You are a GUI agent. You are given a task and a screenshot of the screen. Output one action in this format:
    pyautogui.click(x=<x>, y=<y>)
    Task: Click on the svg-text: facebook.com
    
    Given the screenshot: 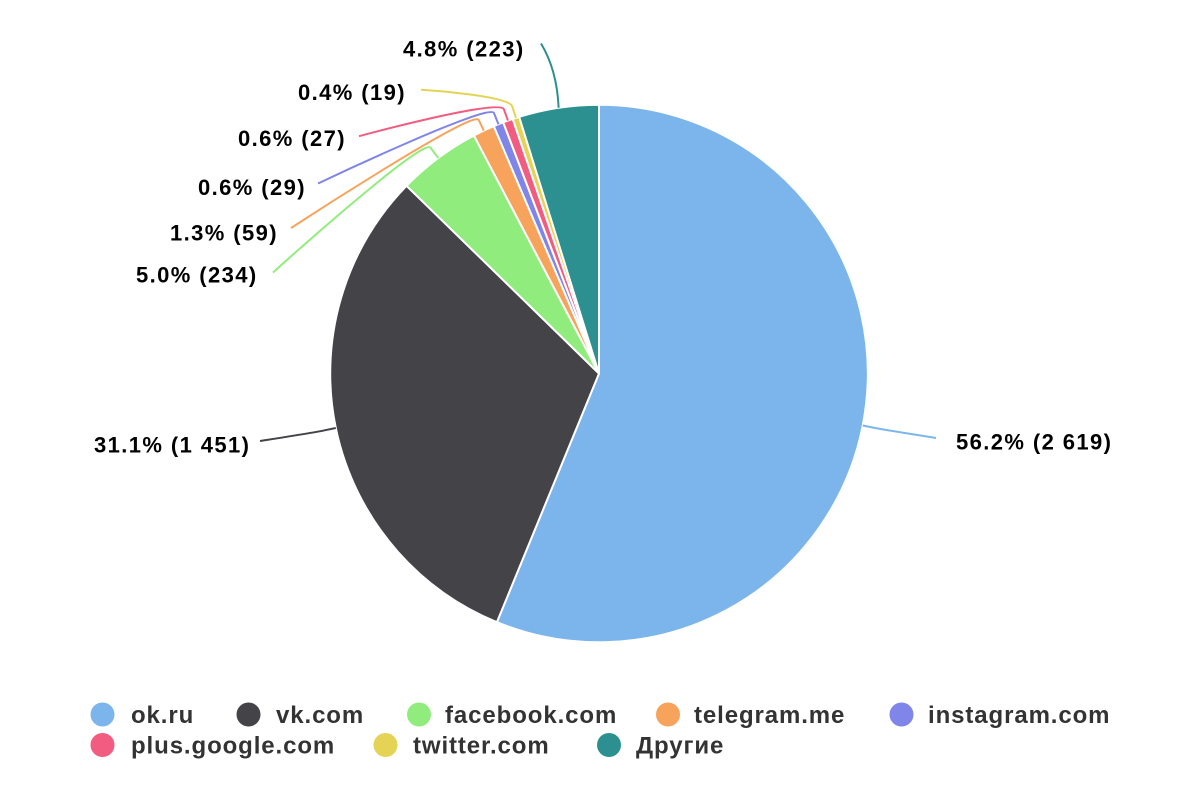 What is the action you would take?
    pyautogui.click(x=531, y=715)
    